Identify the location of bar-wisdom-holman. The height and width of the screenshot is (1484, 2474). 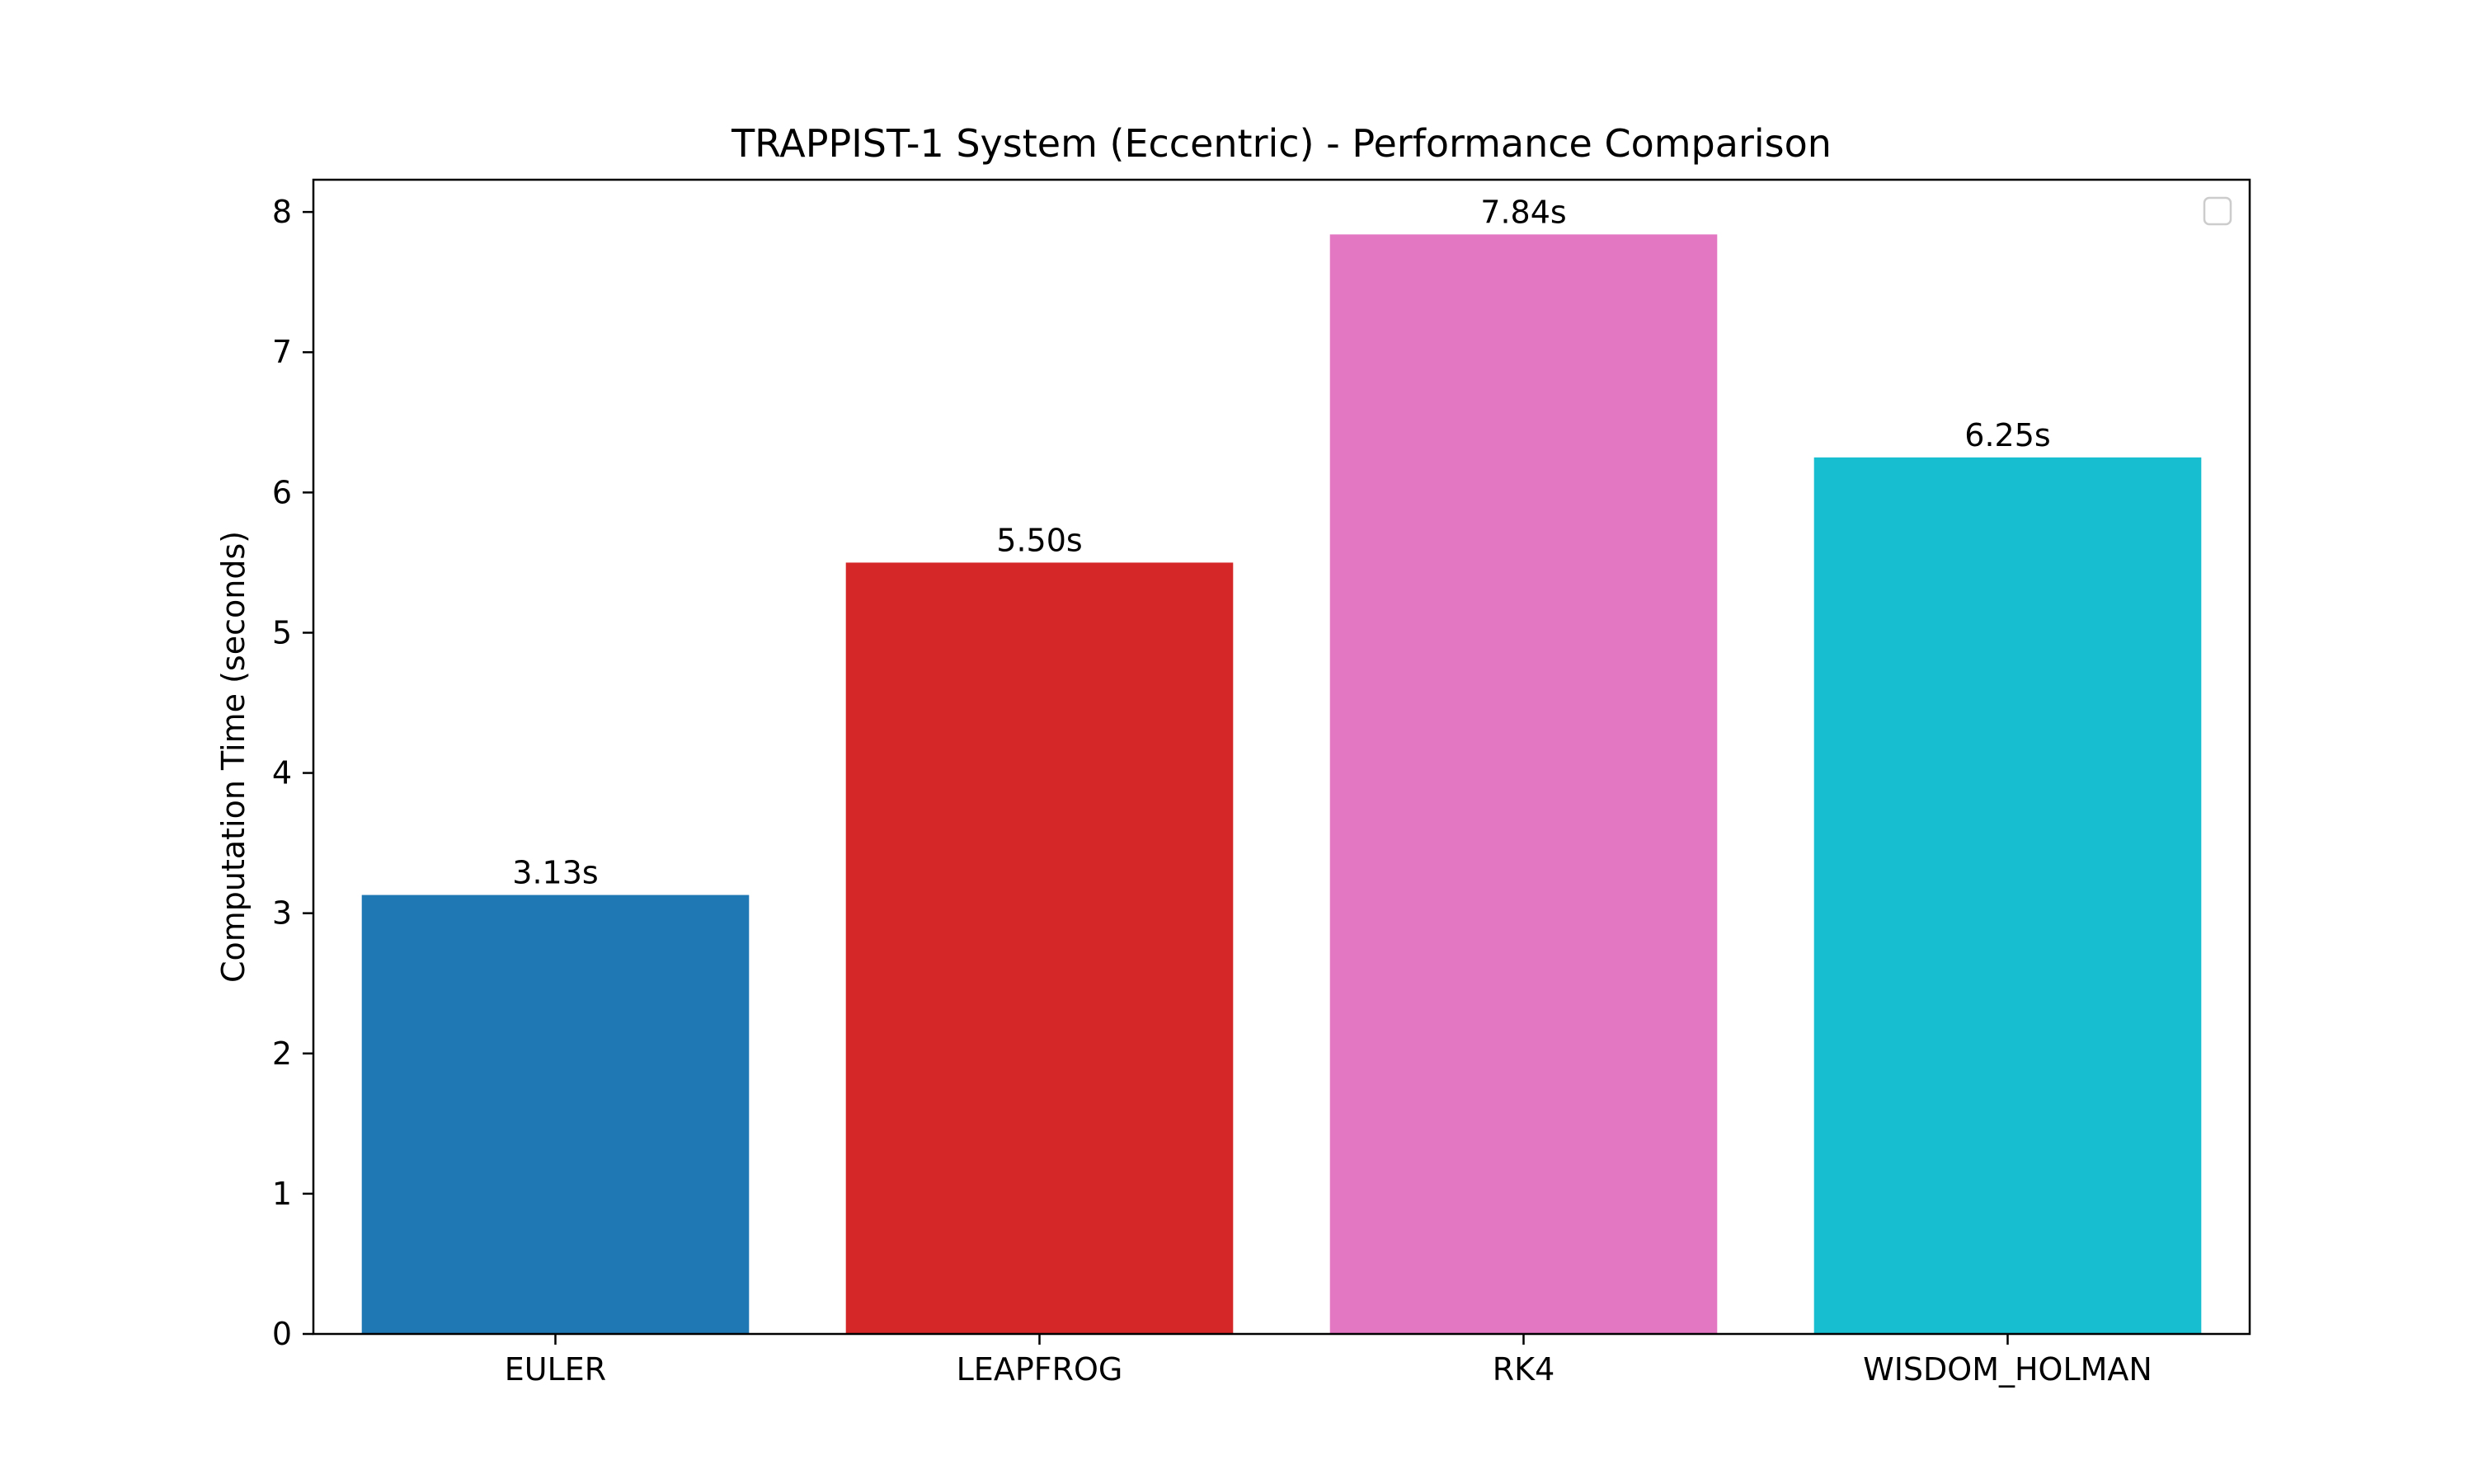
(2007, 896).